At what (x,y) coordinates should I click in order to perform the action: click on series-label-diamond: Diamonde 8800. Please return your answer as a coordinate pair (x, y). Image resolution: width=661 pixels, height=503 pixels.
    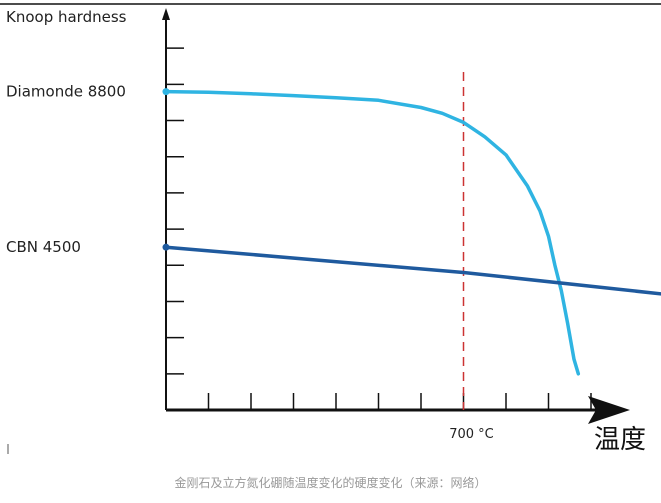
    Looking at the image, I should click on (66, 92).